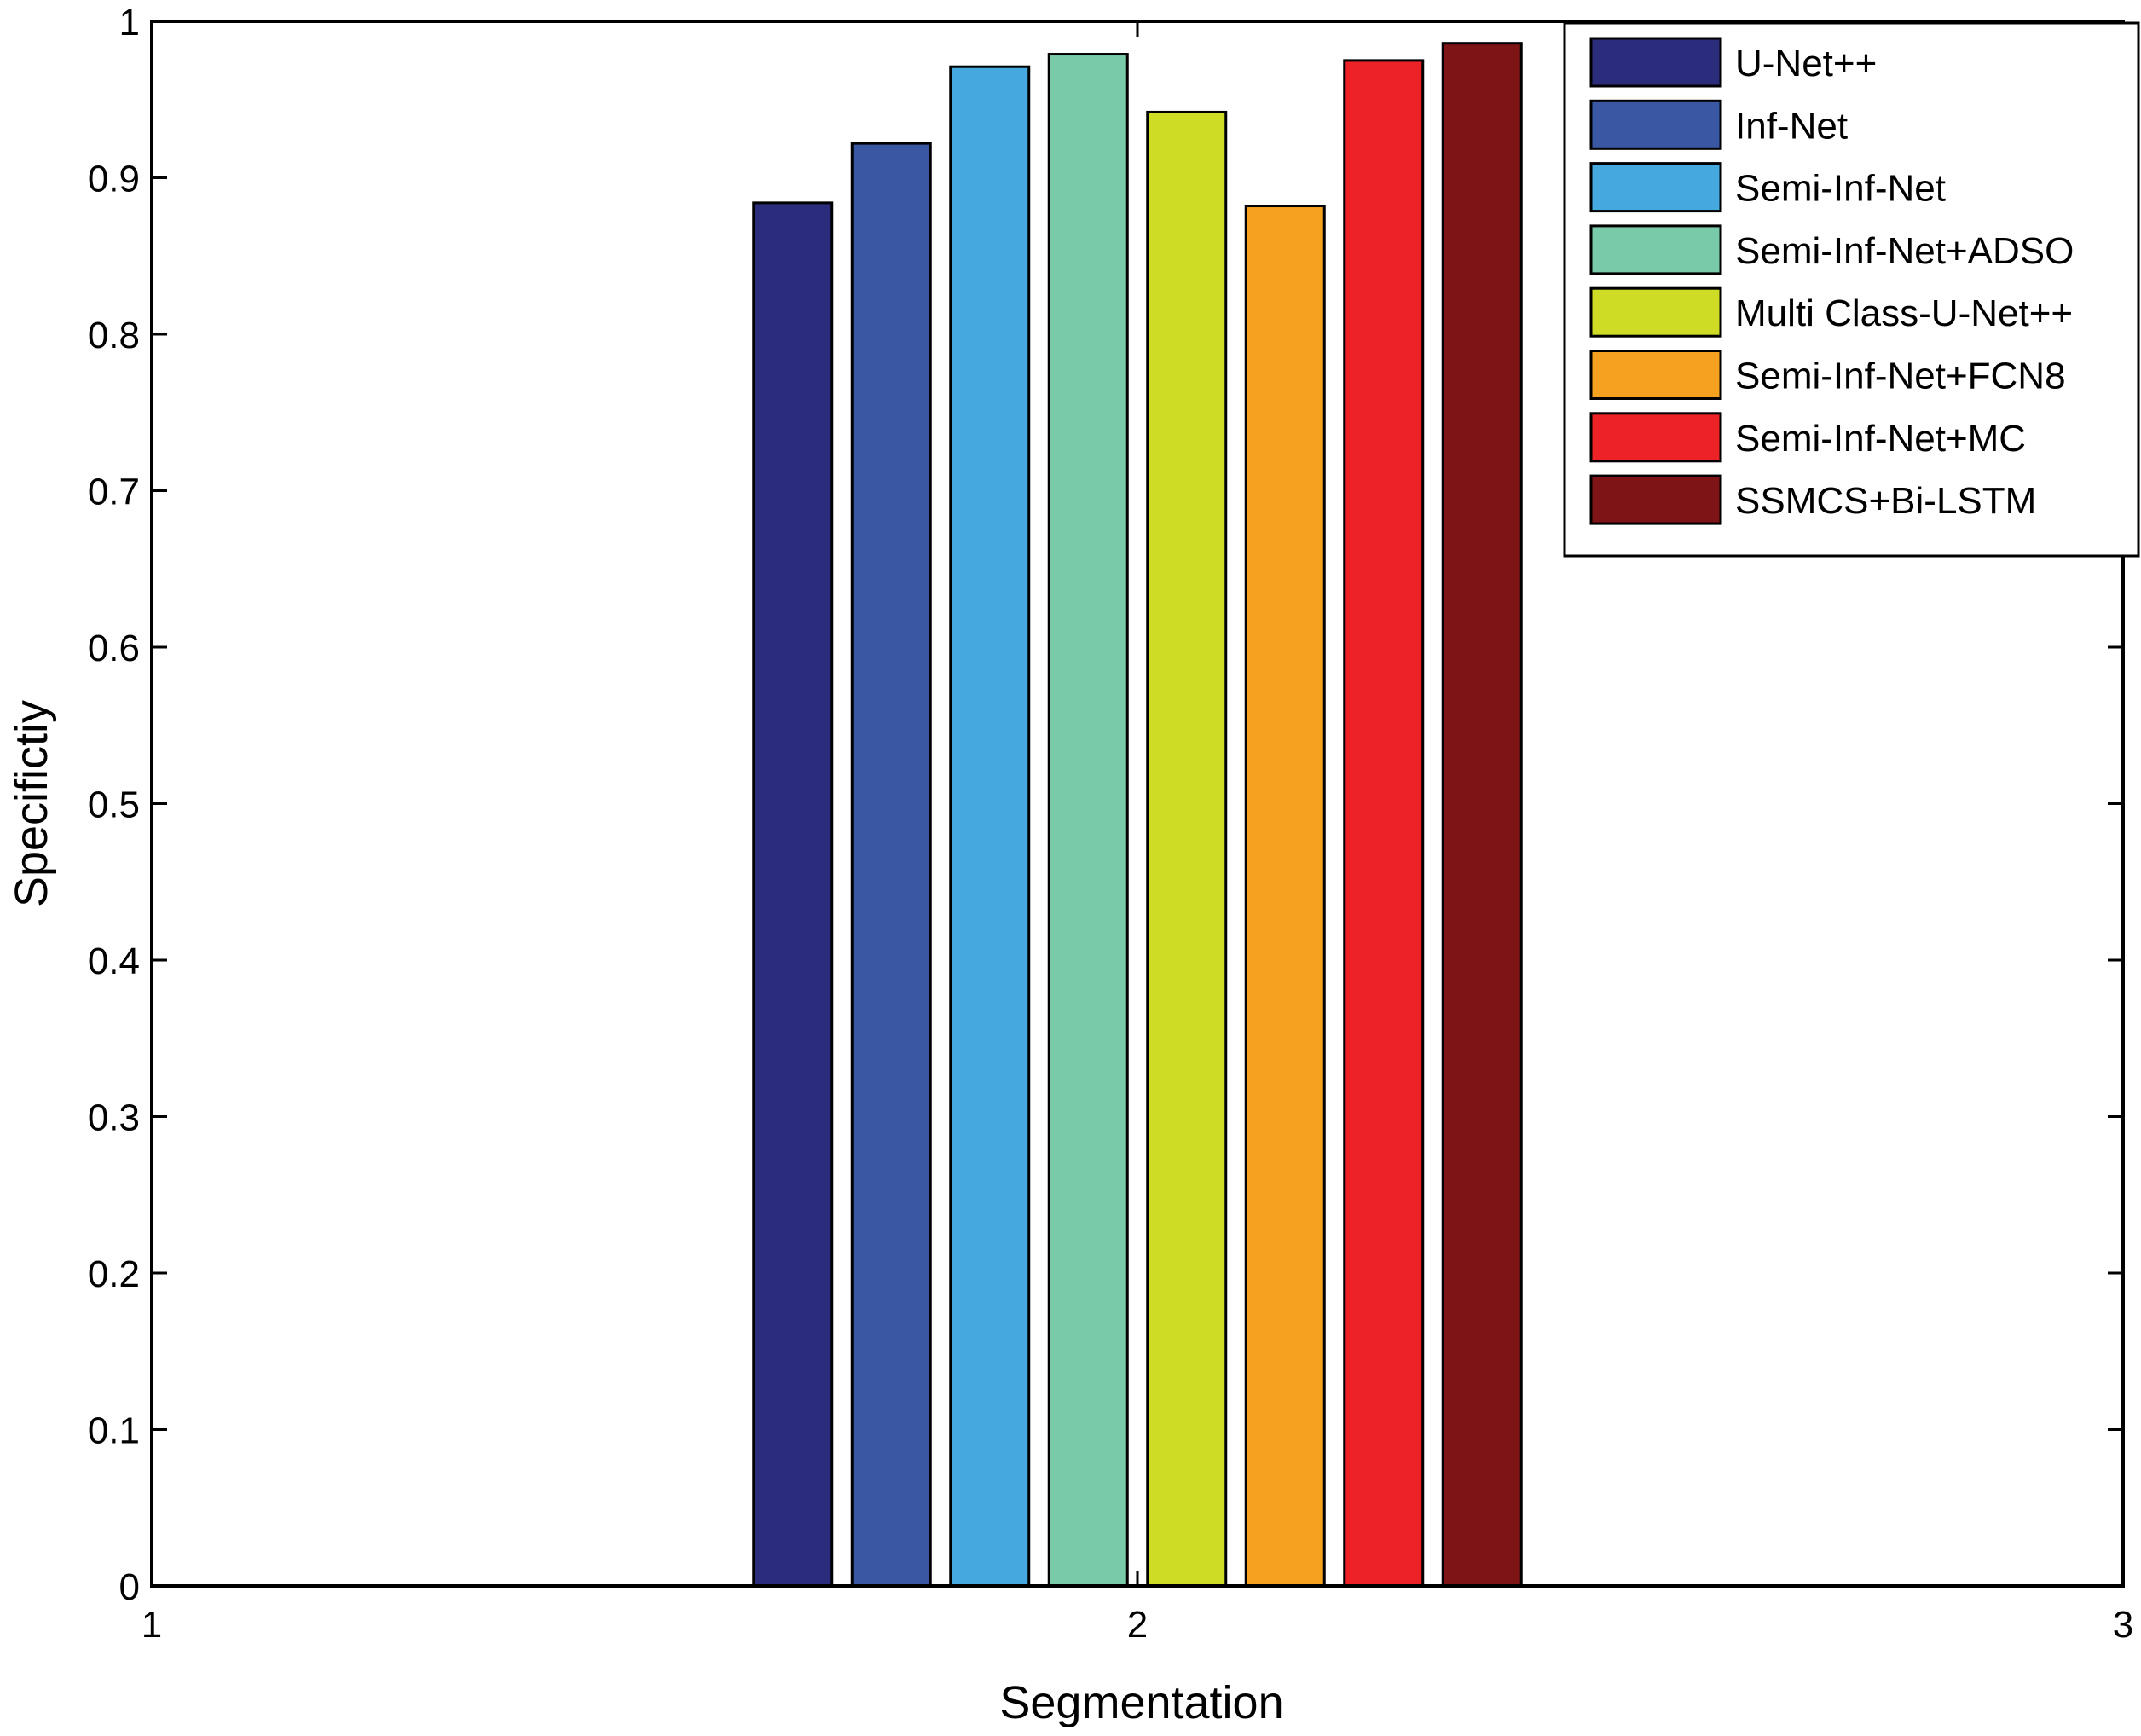 This screenshot has height=1736, width=2141. Describe the element at coordinates (2123, 1625) in the screenshot. I see `x-tick-label: 3` at that location.